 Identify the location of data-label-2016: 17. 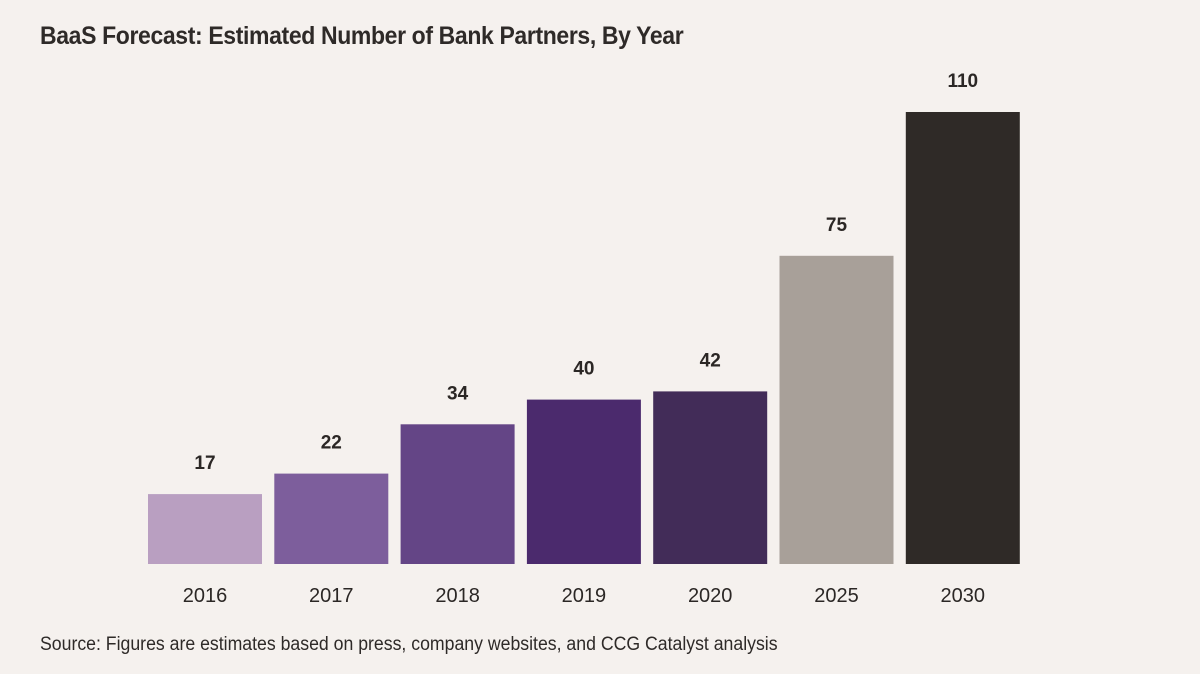
(204, 463).